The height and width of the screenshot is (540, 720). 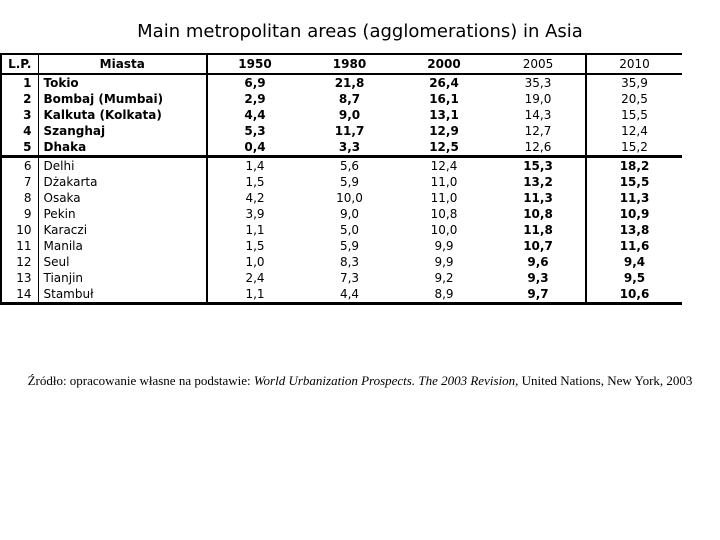 What do you see at coordinates (349, 99) in the screenshot?
I see `value-cell-y1980: 8,7` at bounding box center [349, 99].